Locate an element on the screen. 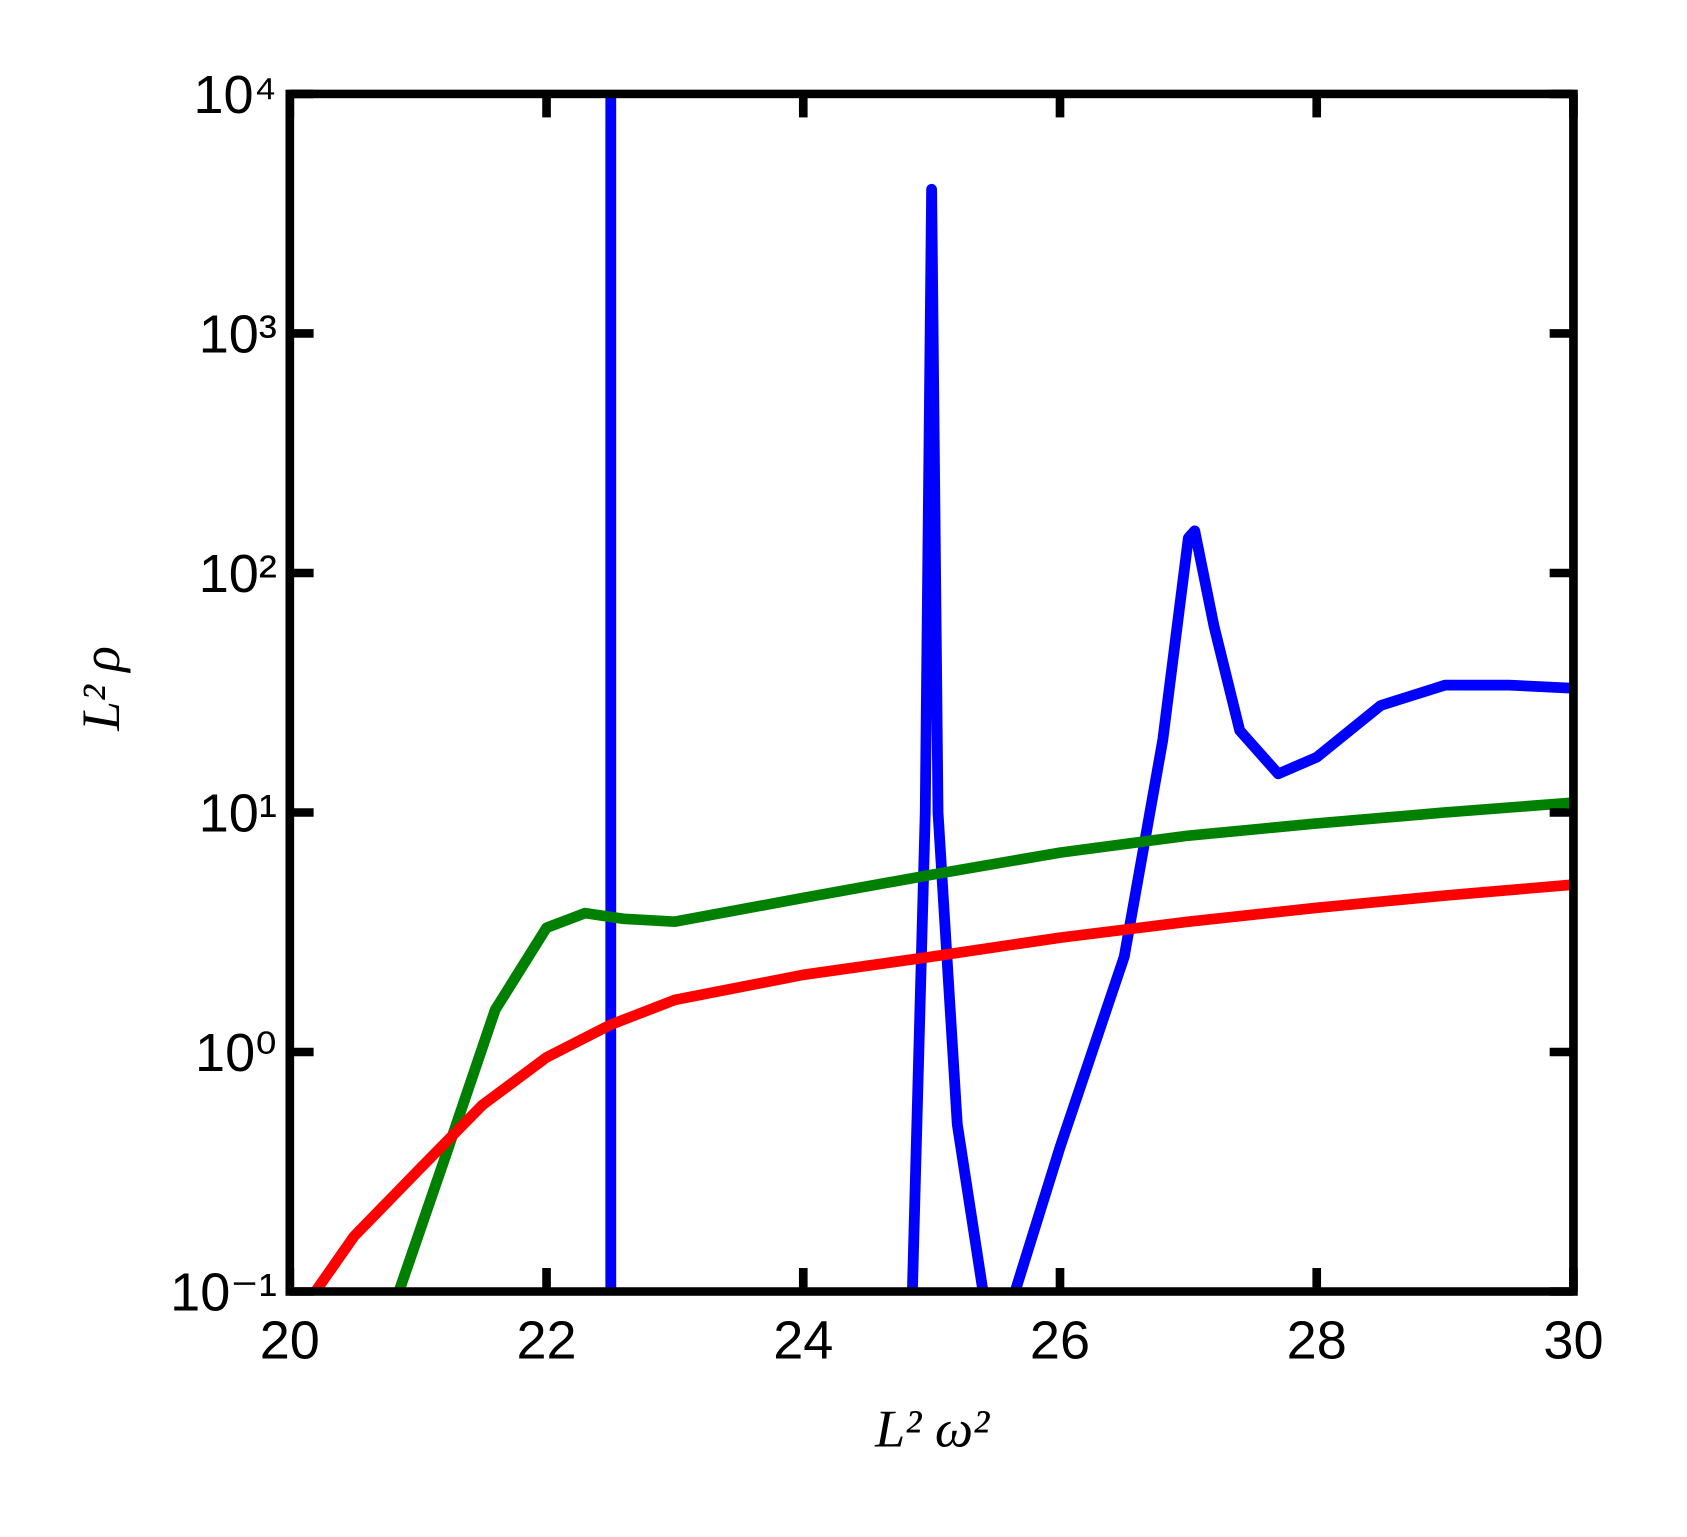 This screenshot has width=1687, height=1537. y-tick-label: 10⁻¹ is located at coordinates (223, 1293).